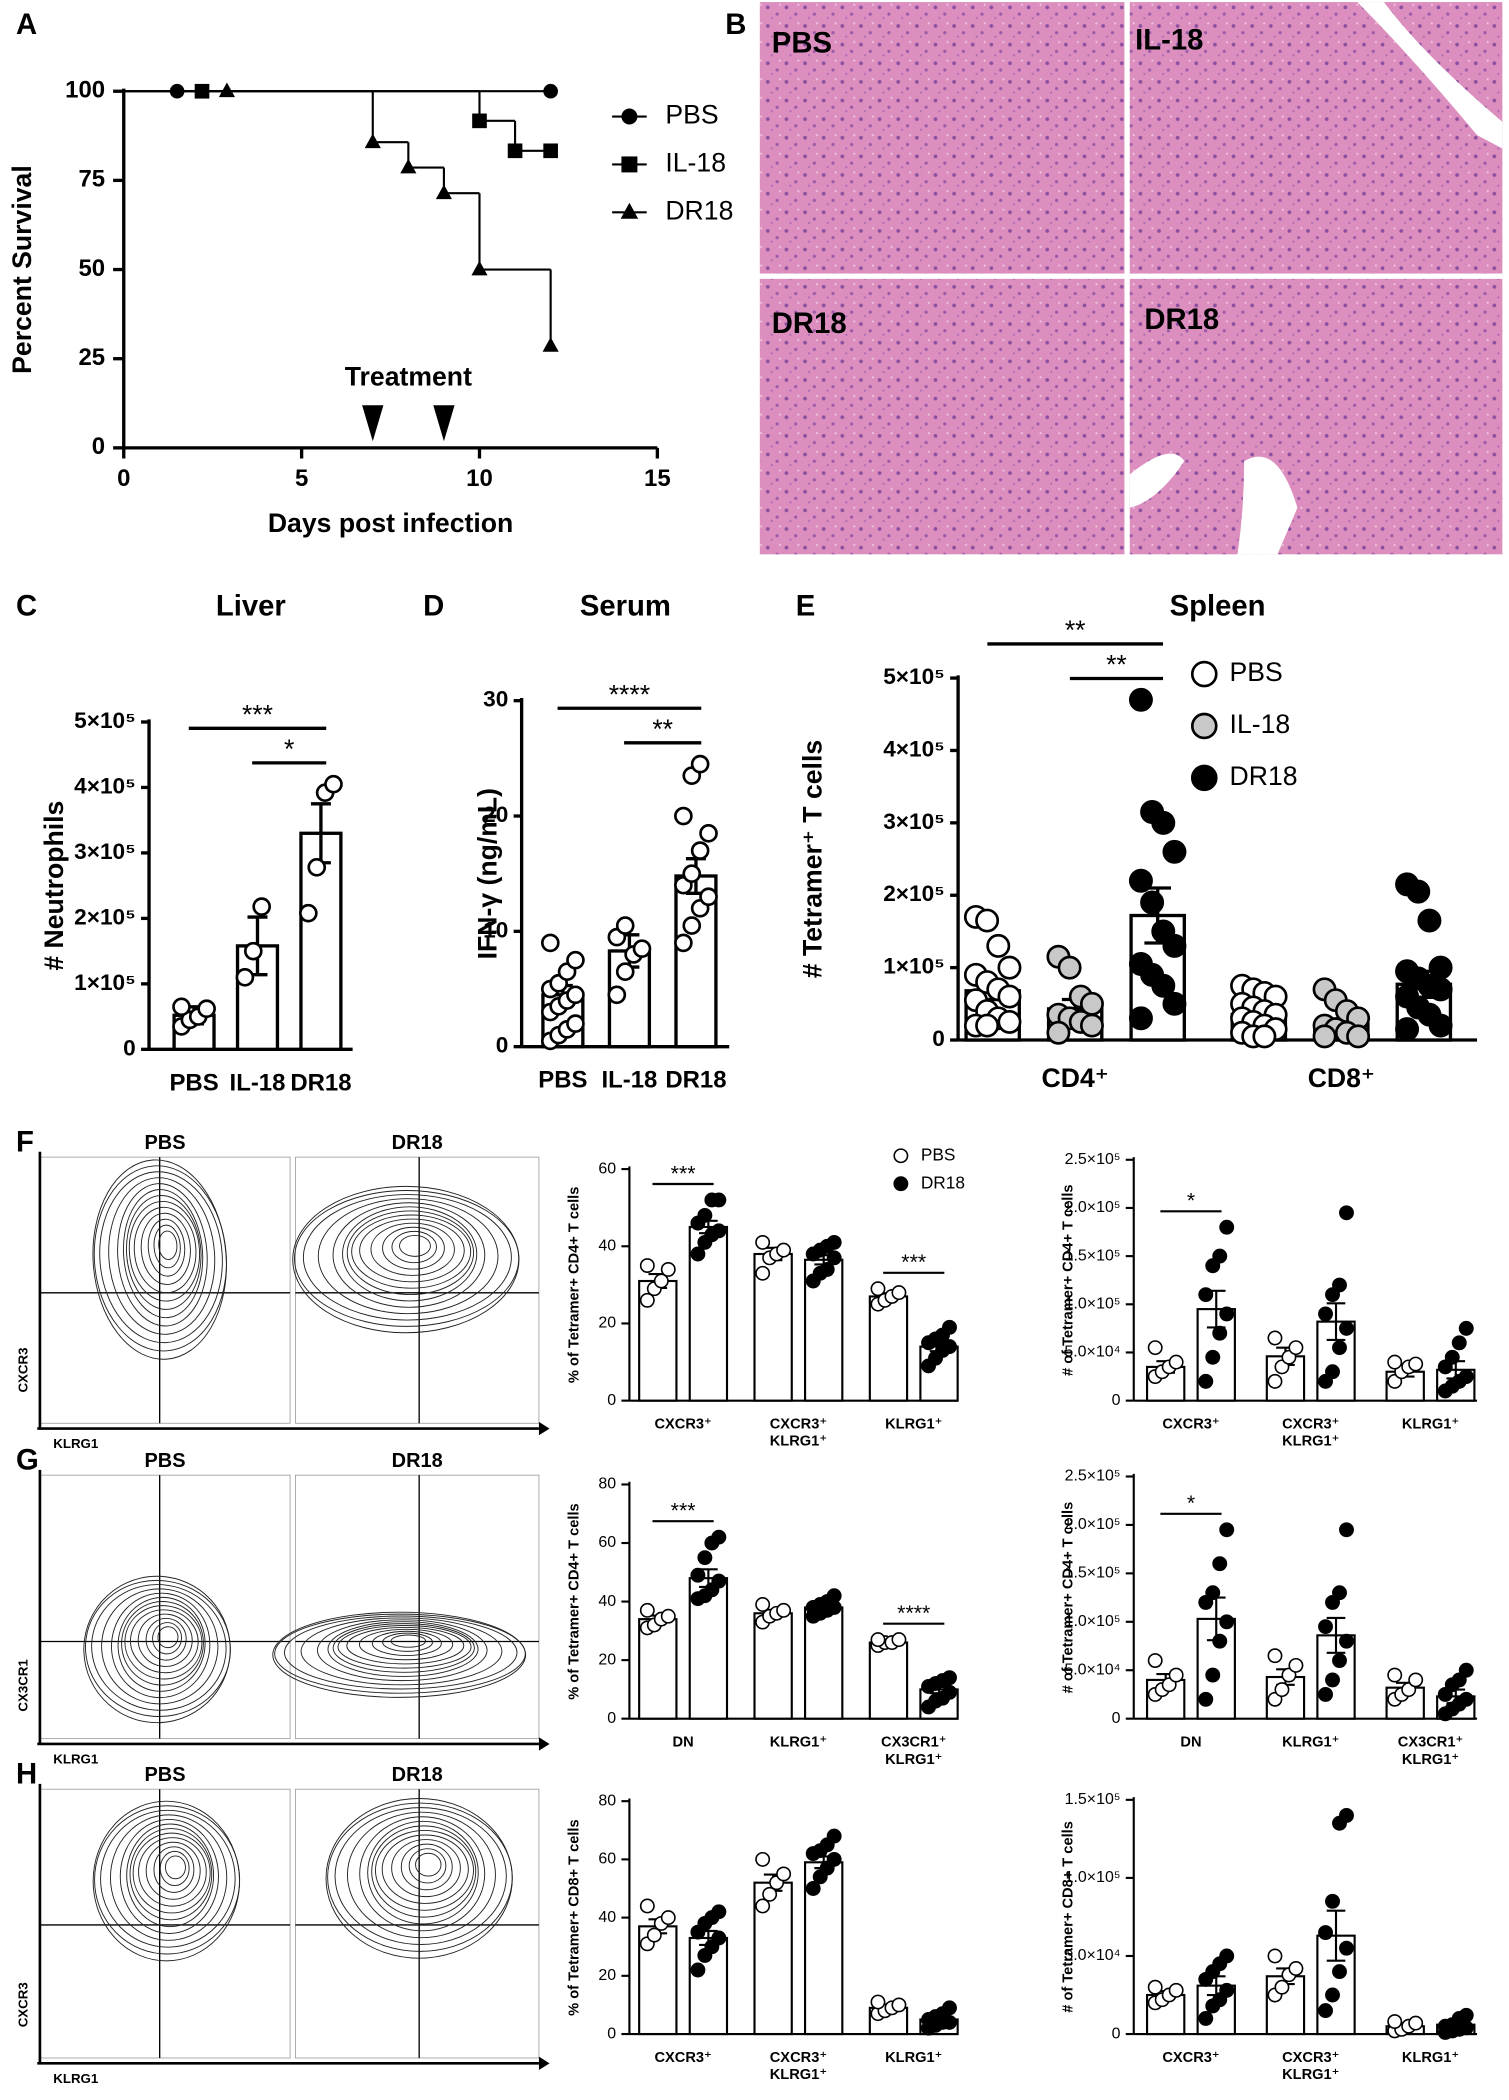 The width and height of the screenshot is (1509, 2100). Describe the element at coordinates (22, 1369) in the screenshot. I see `flow-y-label: CXCR3` at that location.